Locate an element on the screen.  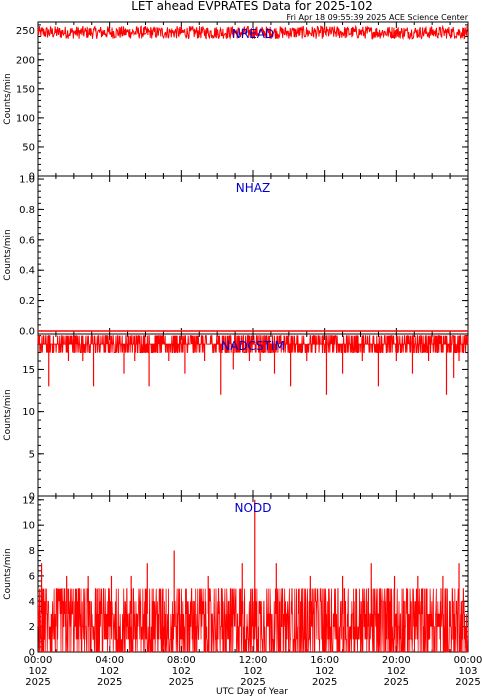
panel-label: NREAD is located at coordinates (253, 34).